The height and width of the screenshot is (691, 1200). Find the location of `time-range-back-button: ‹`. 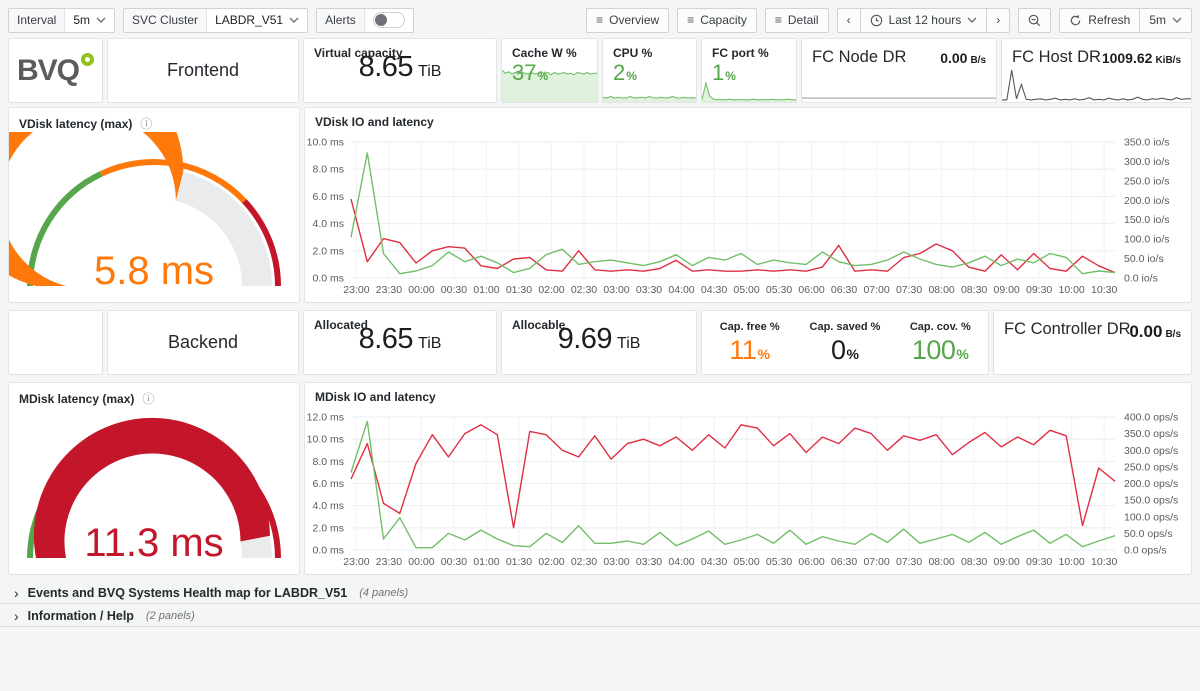

time-range-back-button: ‹ is located at coordinates (848, 20).